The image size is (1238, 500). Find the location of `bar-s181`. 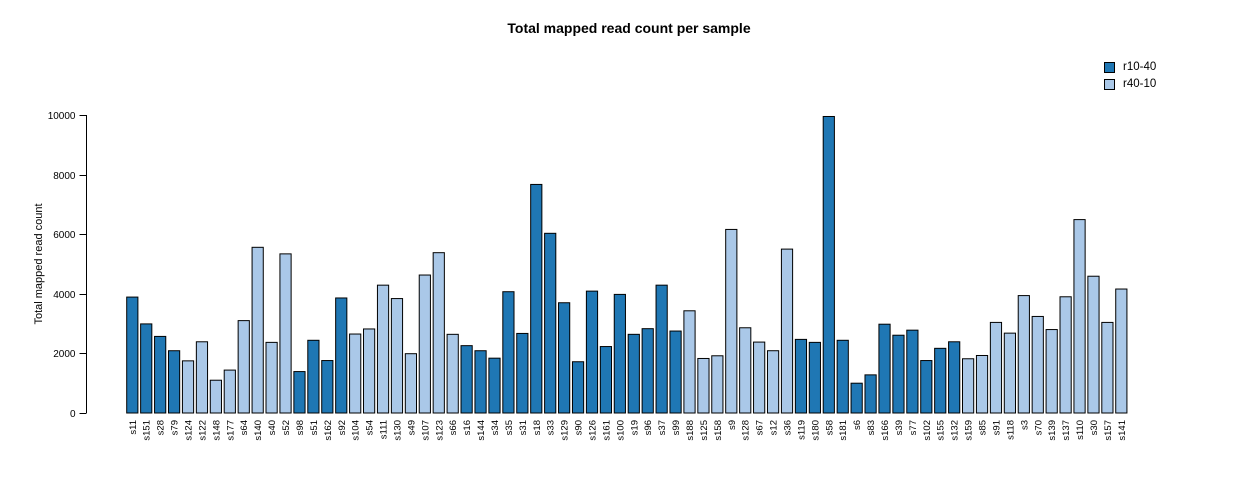

bar-s181 is located at coordinates (842, 376).